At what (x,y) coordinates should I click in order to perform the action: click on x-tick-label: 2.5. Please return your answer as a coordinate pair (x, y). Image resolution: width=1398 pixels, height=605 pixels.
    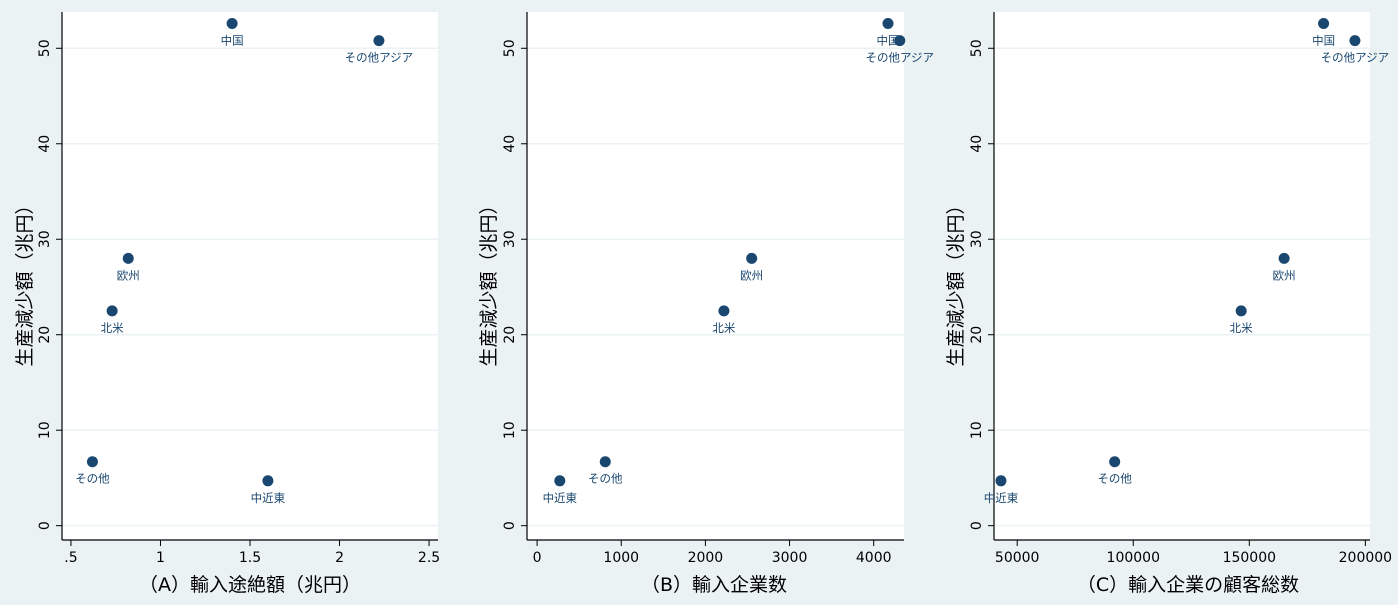
    Looking at the image, I should click on (429, 558).